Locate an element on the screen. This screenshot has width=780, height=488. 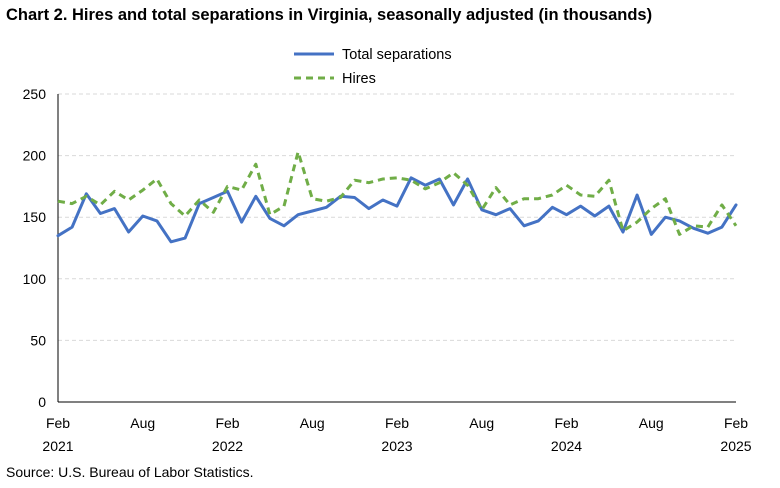
x-tick-label-year: 2025 is located at coordinates (735, 446).